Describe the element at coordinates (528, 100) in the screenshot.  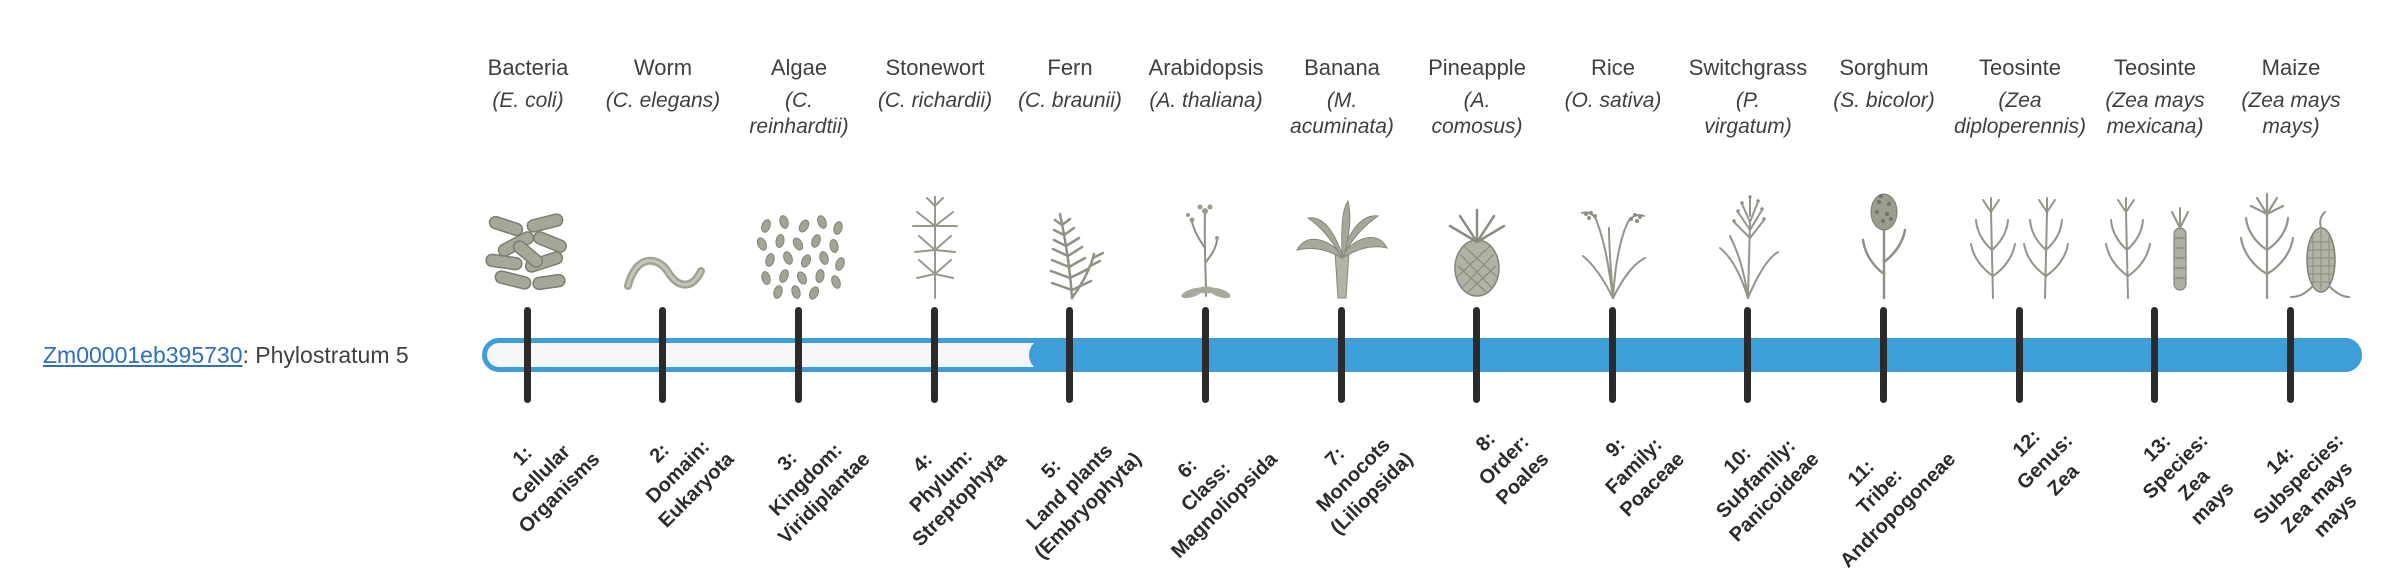
I see `organism-scientific-name: (E. coli)` at that location.